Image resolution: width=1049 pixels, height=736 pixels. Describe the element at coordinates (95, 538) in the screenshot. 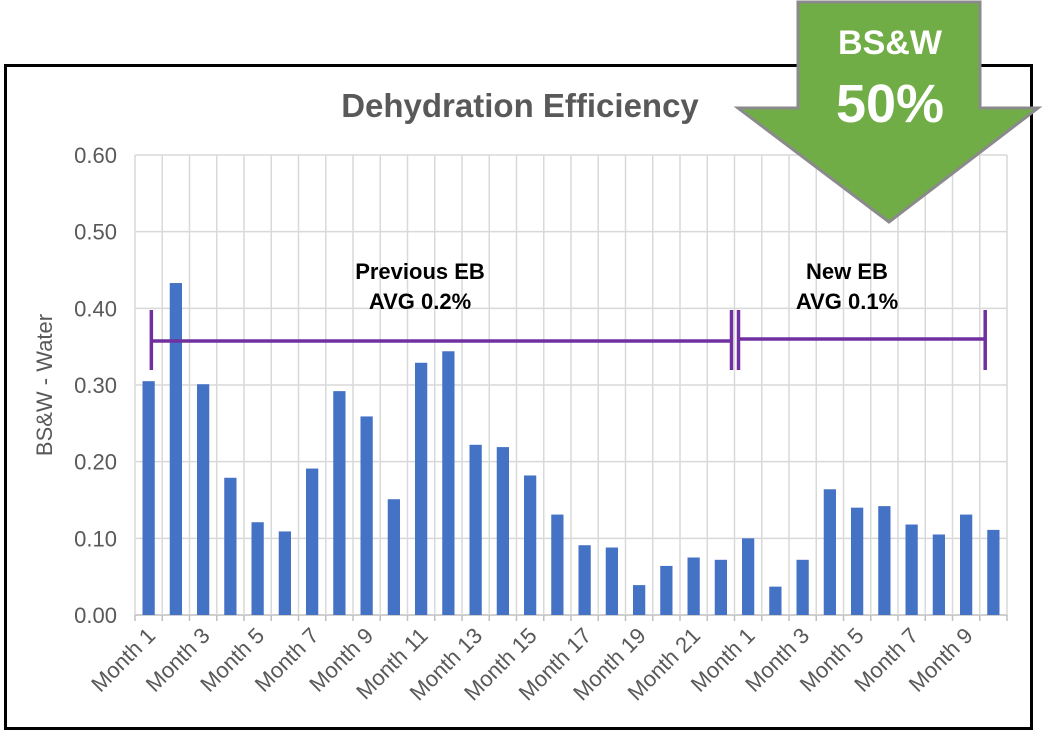

I see `y-tick-label: 0.10` at that location.